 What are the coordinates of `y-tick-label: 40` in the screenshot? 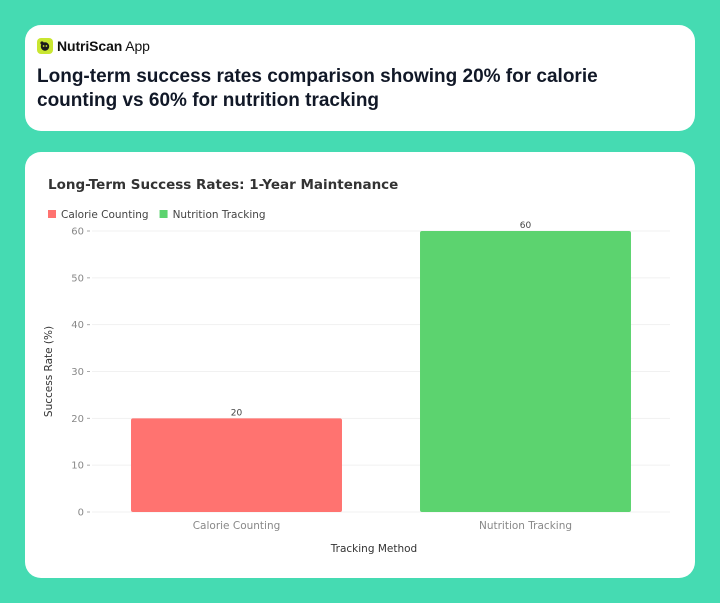 It's located at (77, 325).